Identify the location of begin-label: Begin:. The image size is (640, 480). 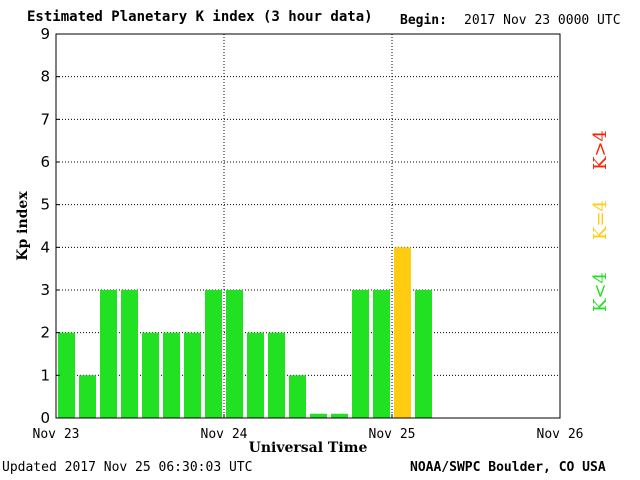
(423, 20).